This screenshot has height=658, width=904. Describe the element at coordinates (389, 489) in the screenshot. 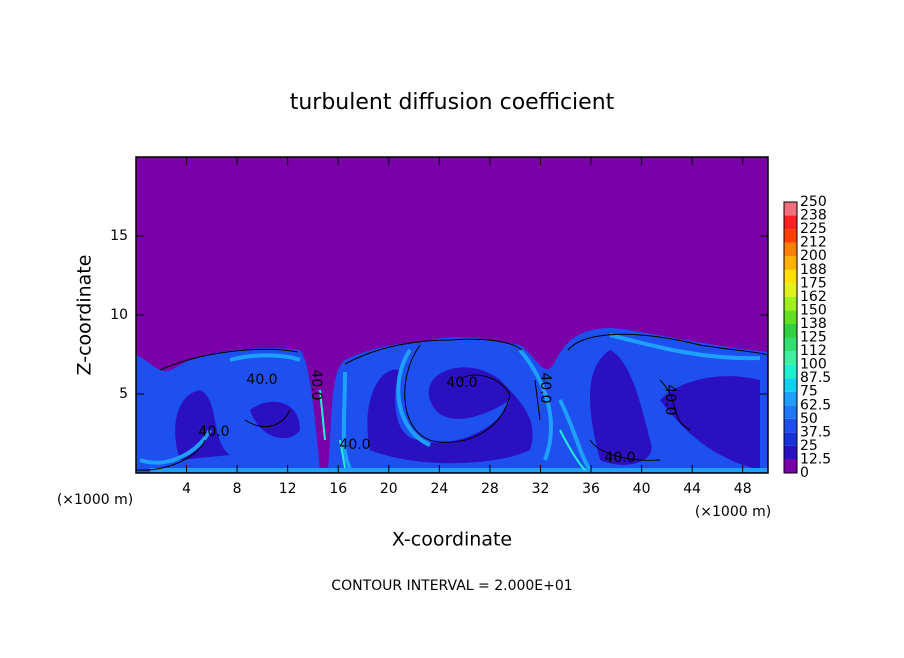

I see `x-tick-label: 20` at that location.